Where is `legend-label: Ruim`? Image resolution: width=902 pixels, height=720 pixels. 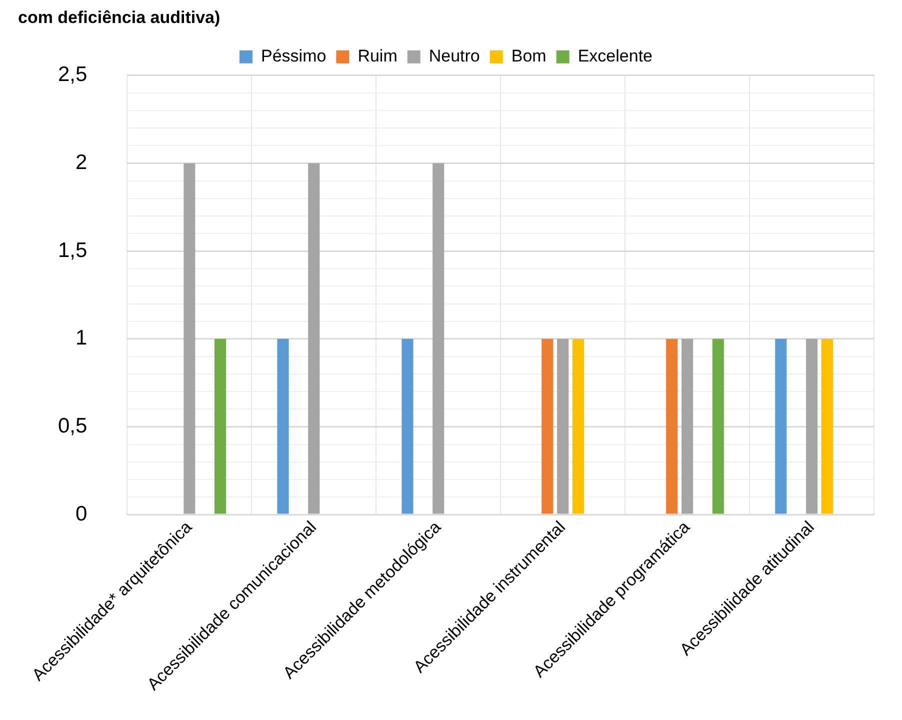
legend-label: Ruim is located at coordinates (378, 56).